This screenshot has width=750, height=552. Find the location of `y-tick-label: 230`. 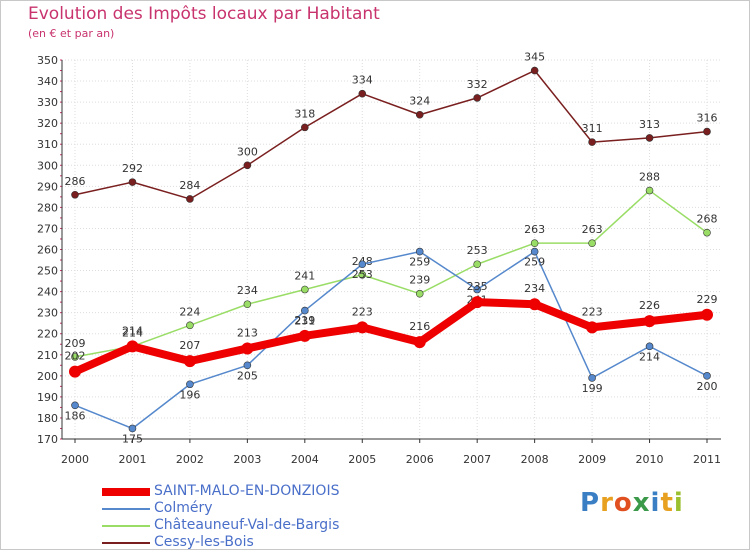

y-tick-label: 230 is located at coordinates (47, 313).